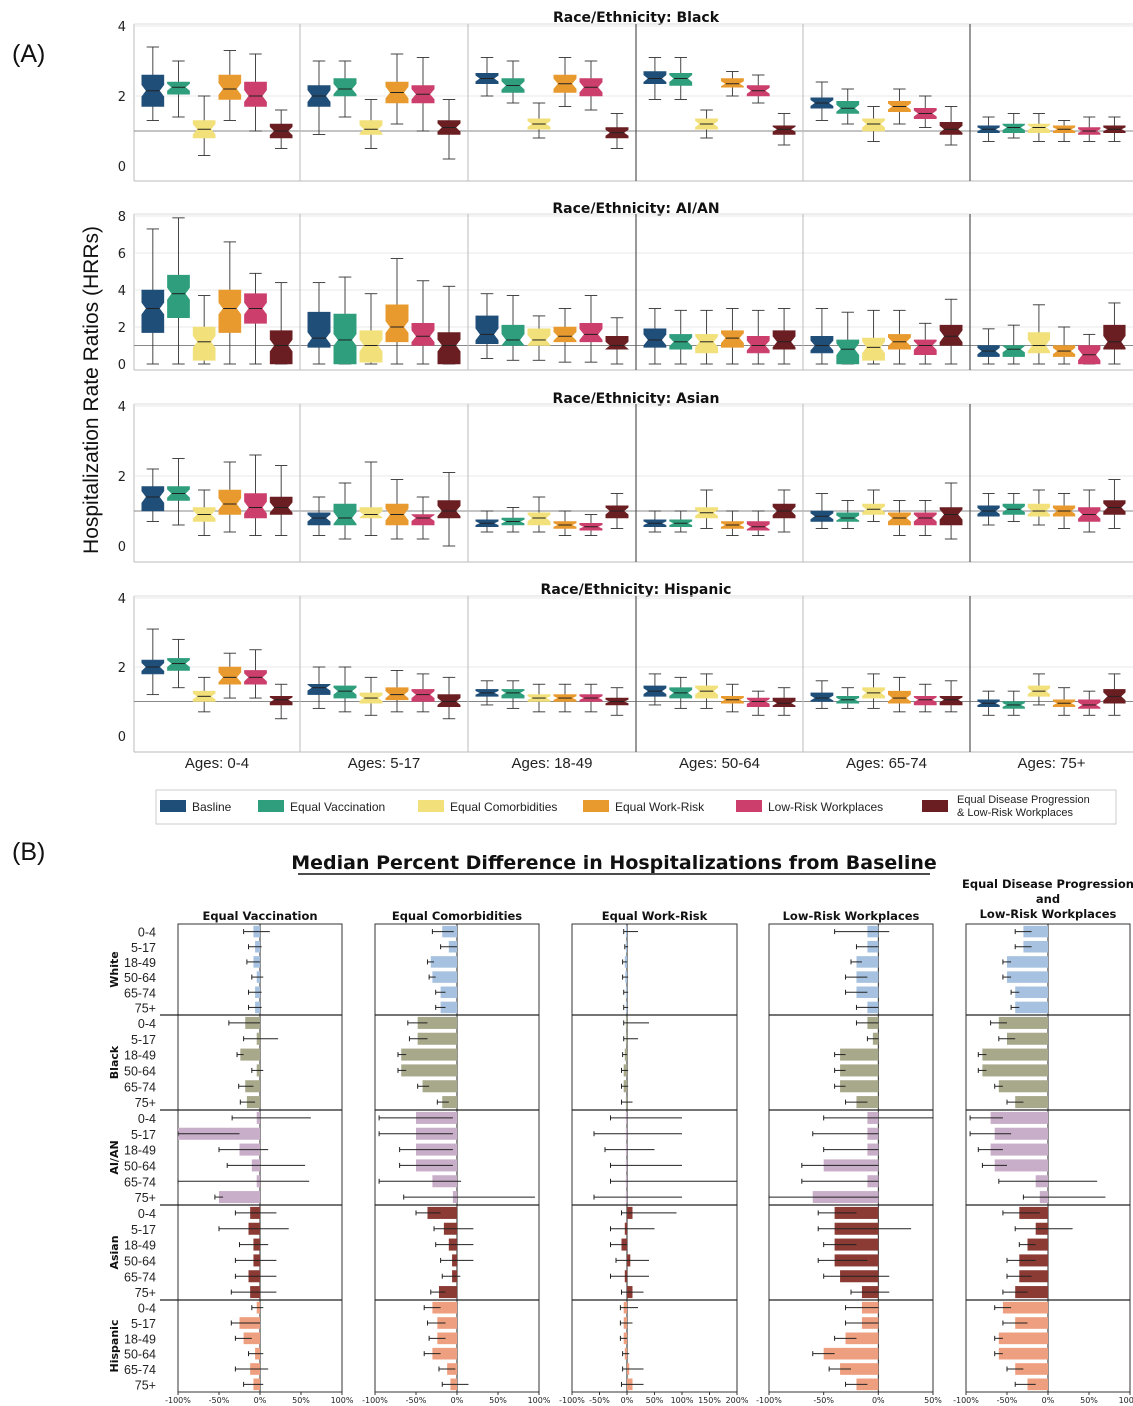 The image size is (1133, 1406). Describe the element at coordinates (886, 763) in the screenshot. I see `x-category-label: Ages: 65-74` at that location.